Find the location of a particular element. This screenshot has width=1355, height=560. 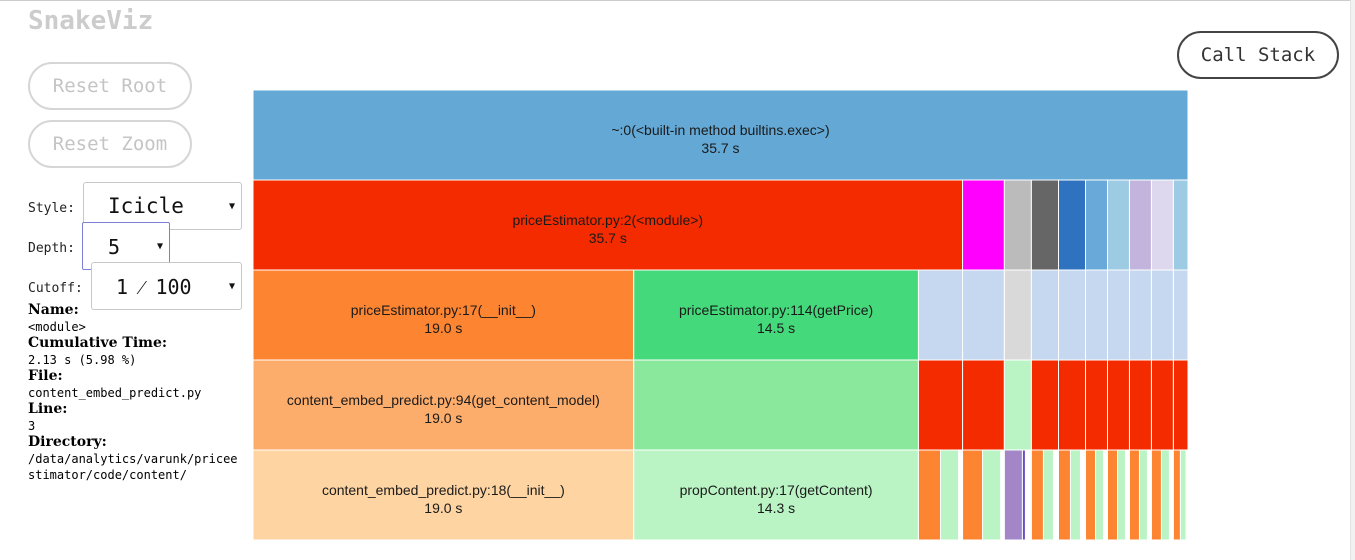

reset-zoom-button: Reset Zoom is located at coordinates (110, 144).